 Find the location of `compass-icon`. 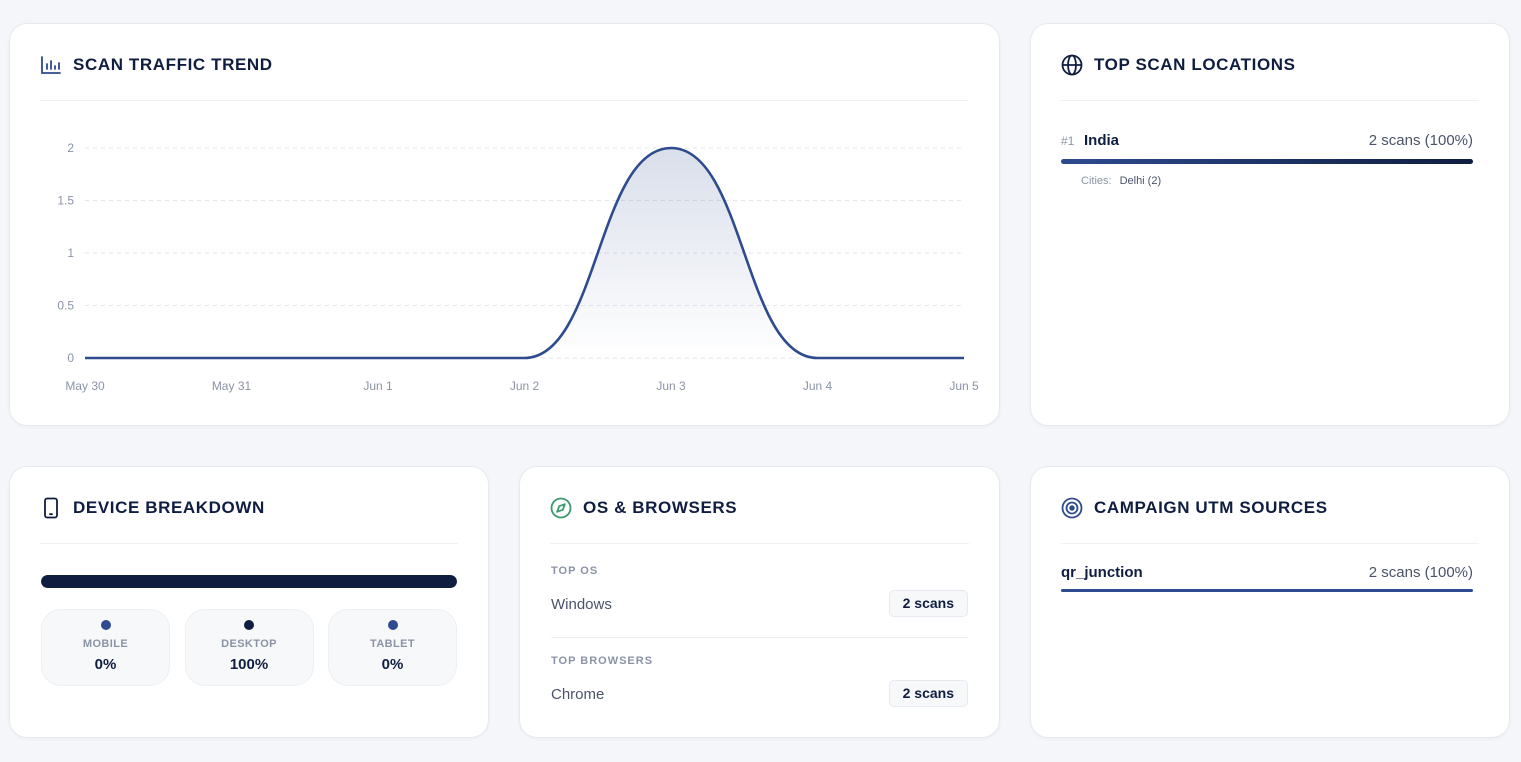

compass-icon is located at coordinates (561, 508).